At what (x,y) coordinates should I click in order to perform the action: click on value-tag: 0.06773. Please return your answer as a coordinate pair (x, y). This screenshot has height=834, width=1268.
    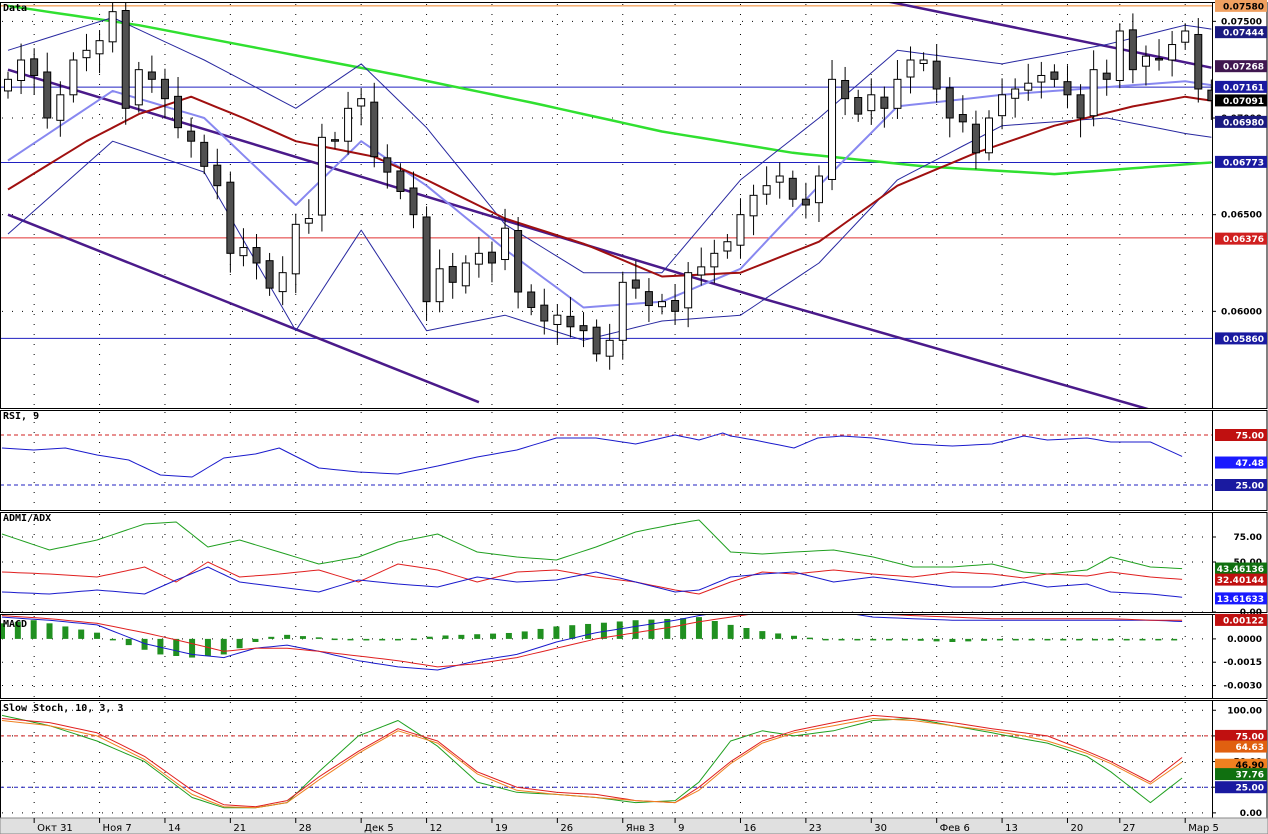
    Looking at the image, I should click on (1241, 161).